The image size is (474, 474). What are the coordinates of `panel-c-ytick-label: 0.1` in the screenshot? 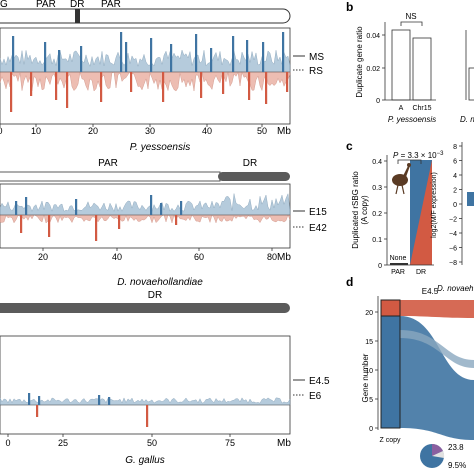 It's located at (377, 240).